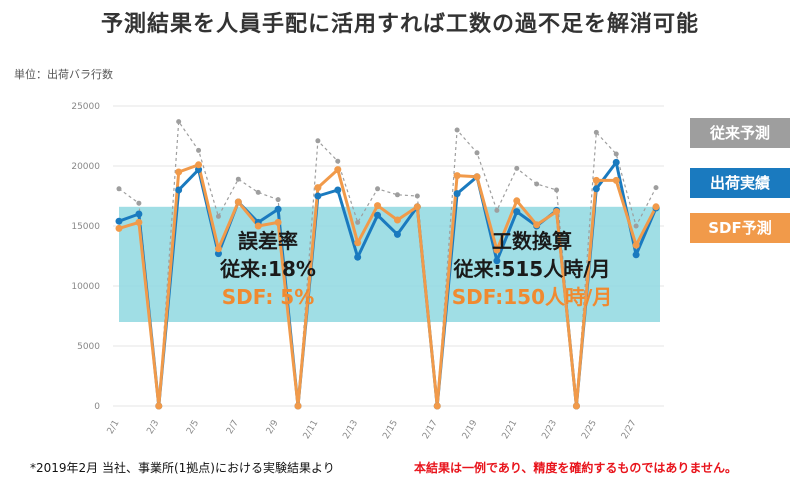  I want to click on legend-item-actual: 出荷実績, so click(740, 183).